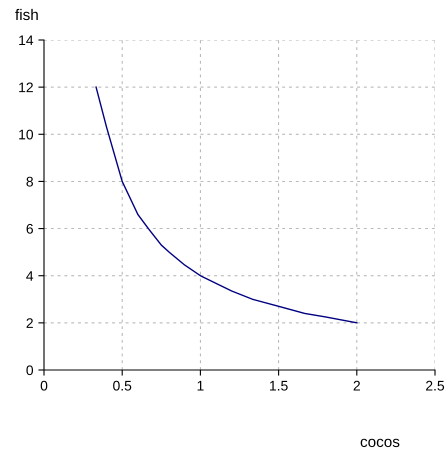 This screenshot has height=461, width=446. Describe the element at coordinates (30, 276) in the screenshot. I see `y-tick-label: 4` at that location.